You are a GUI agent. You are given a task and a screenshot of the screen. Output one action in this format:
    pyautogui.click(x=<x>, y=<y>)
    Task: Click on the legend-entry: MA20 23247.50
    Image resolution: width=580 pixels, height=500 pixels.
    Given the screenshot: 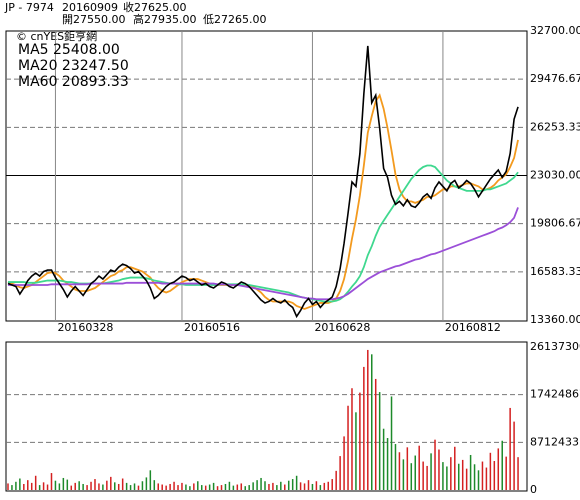 What is the action you would take?
    pyautogui.click(x=73, y=66)
    